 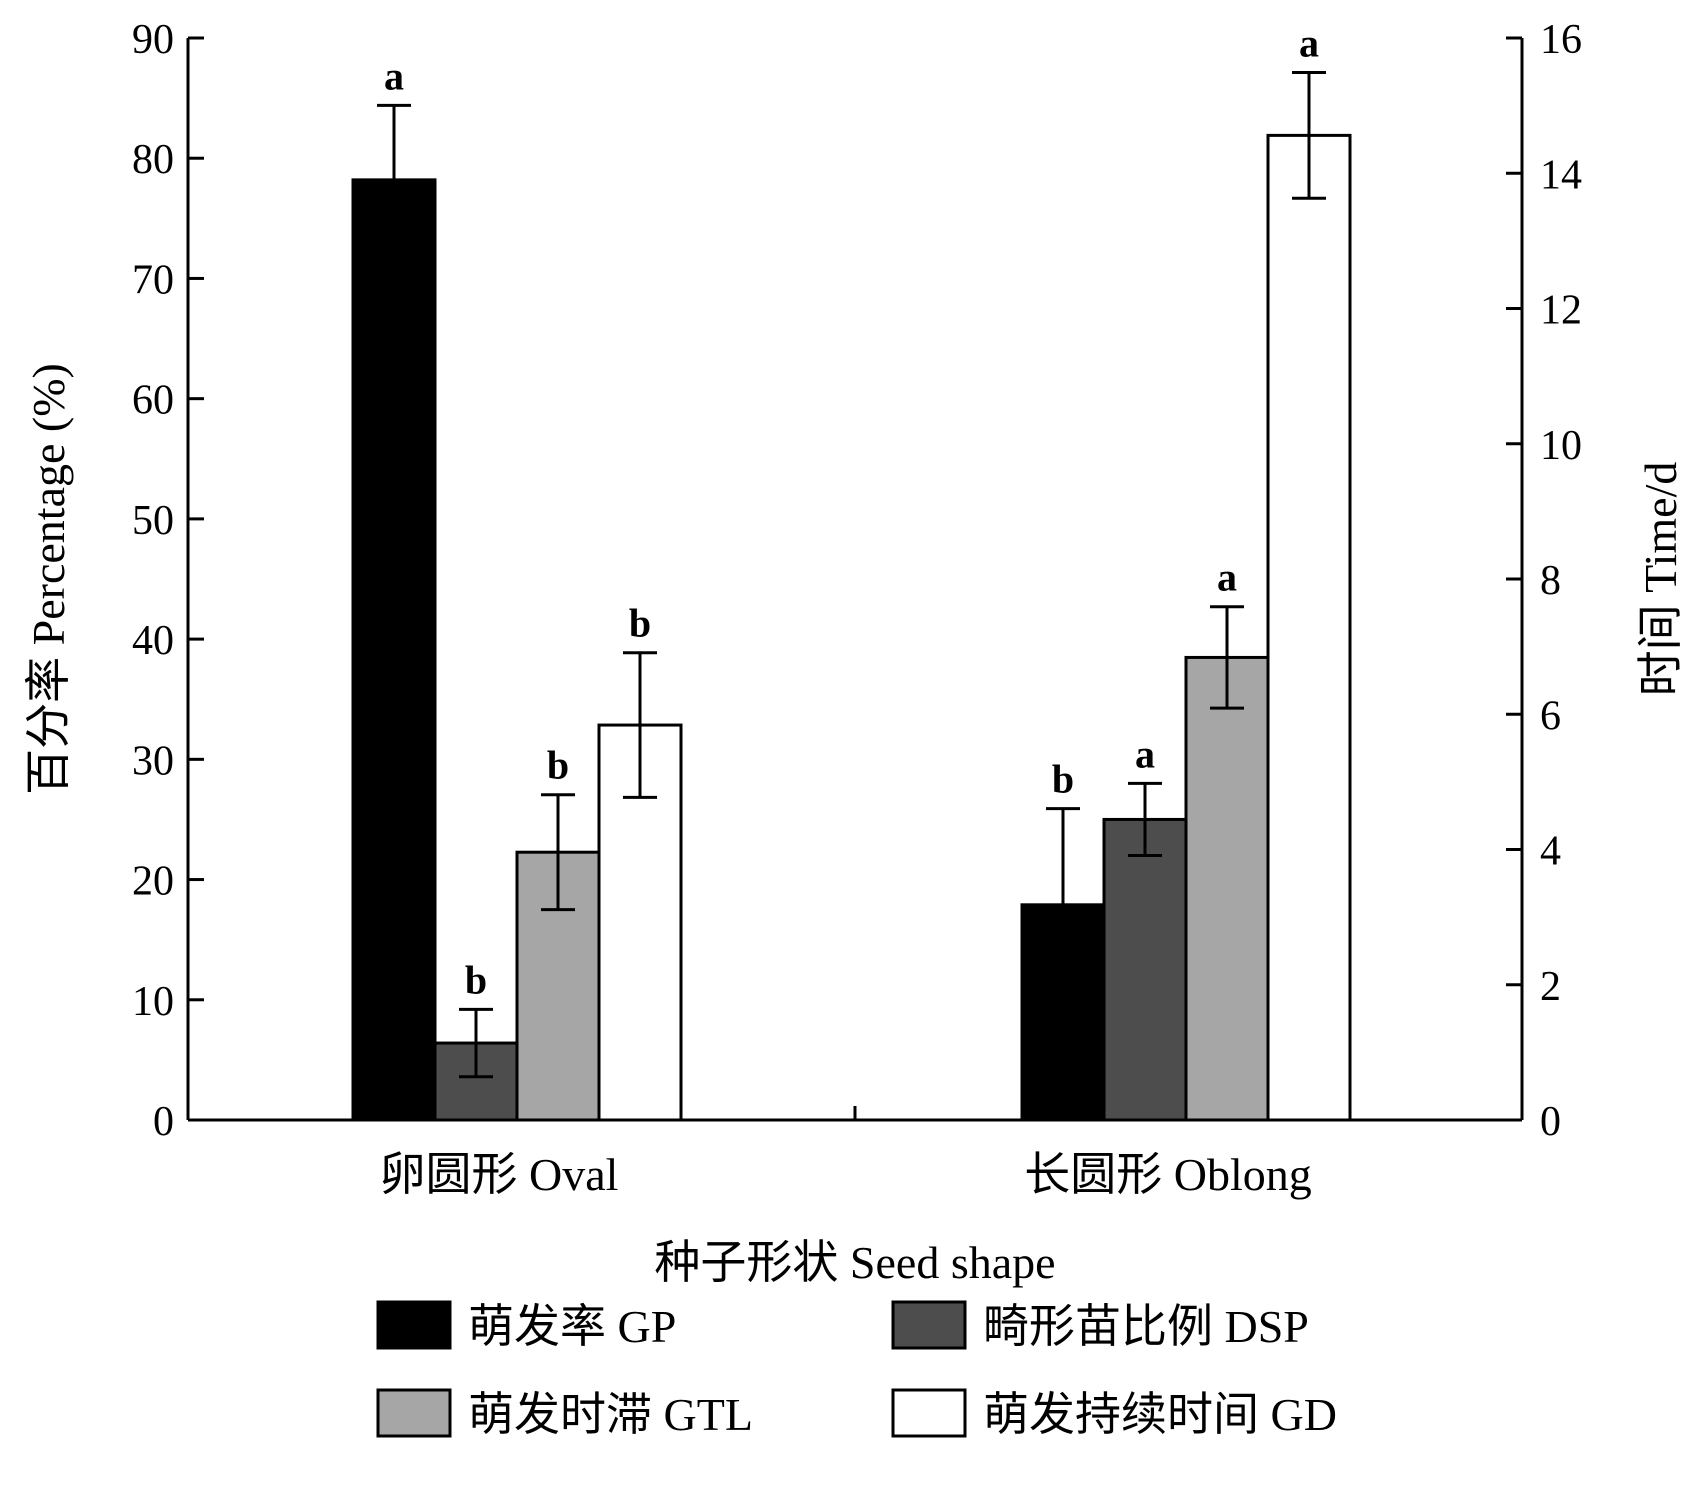 I want to click on right-tick-label: 0, so click(x=1550, y=1122).